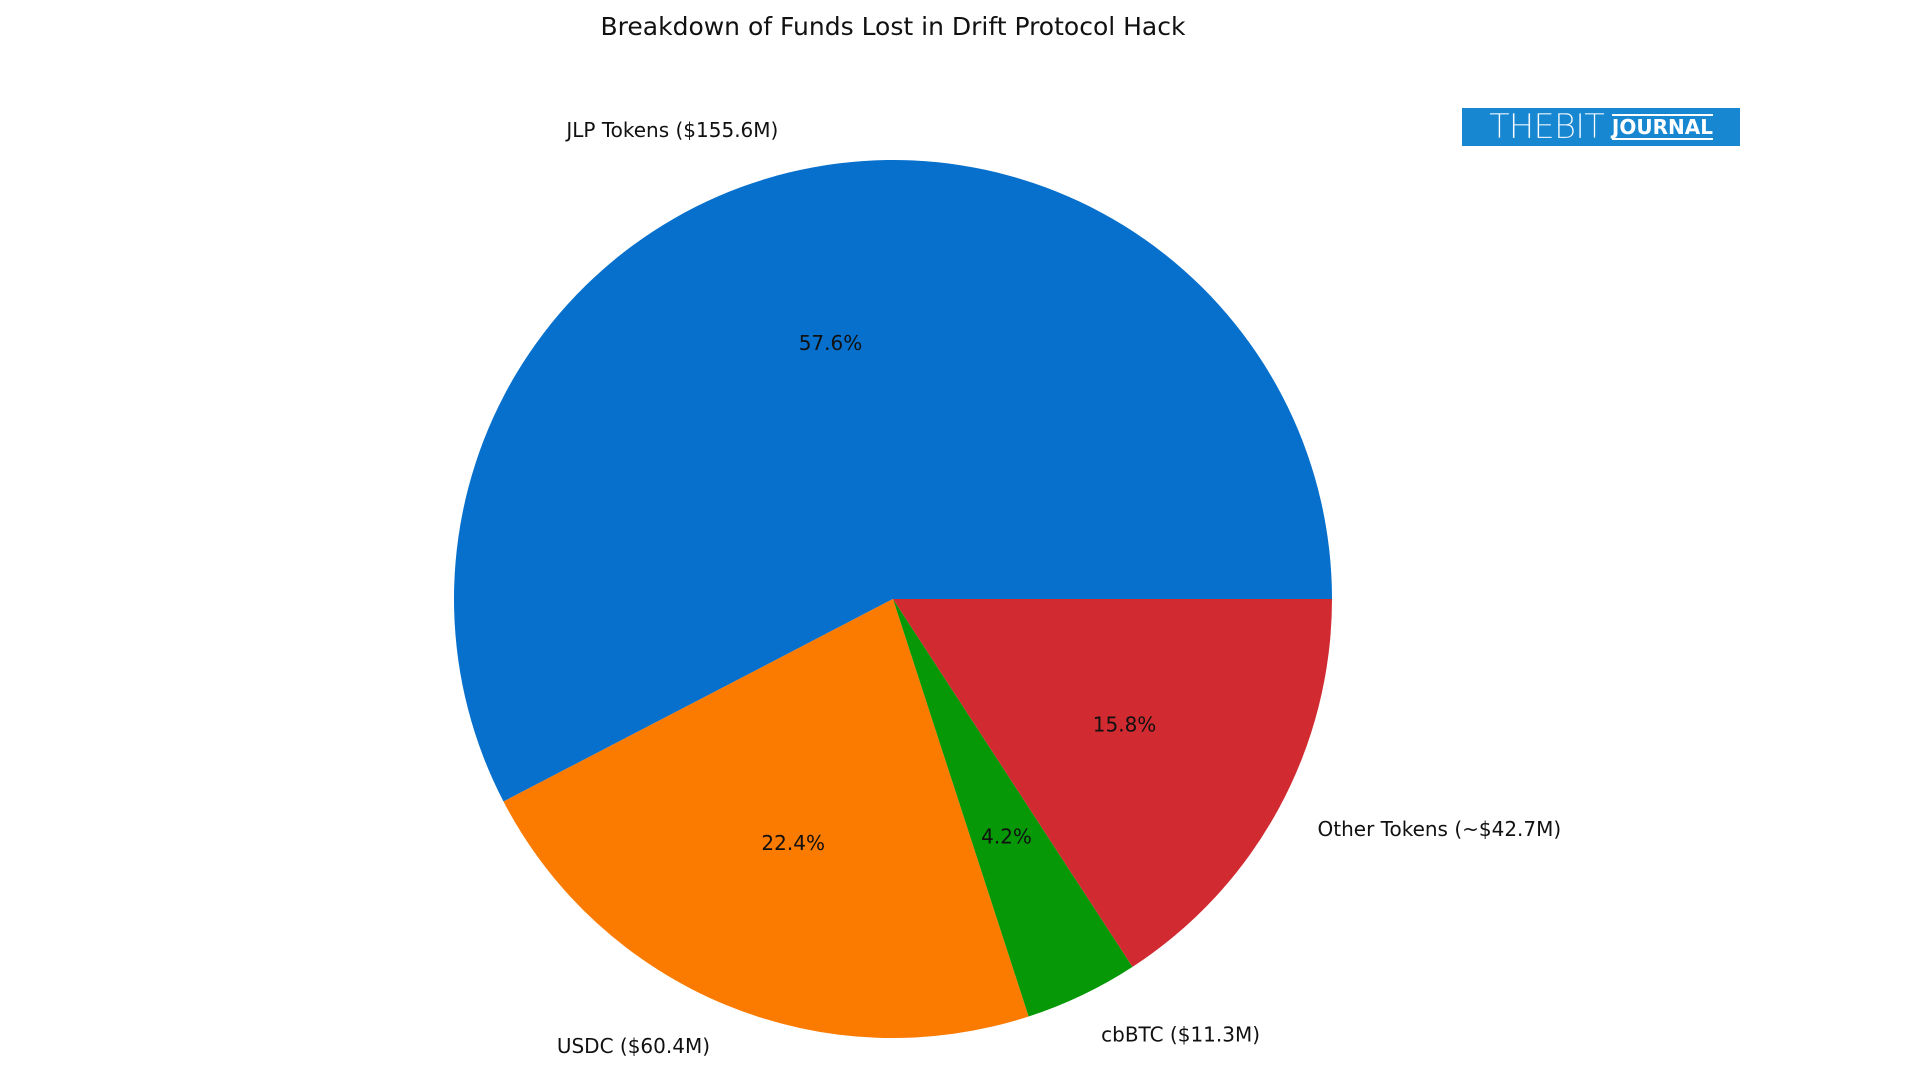  What do you see at coordinates (1440, 829) in the screenshot?
I see `slice-label-3: Other Tokens (~$42.7M)` at bounding box center [1440, 829].